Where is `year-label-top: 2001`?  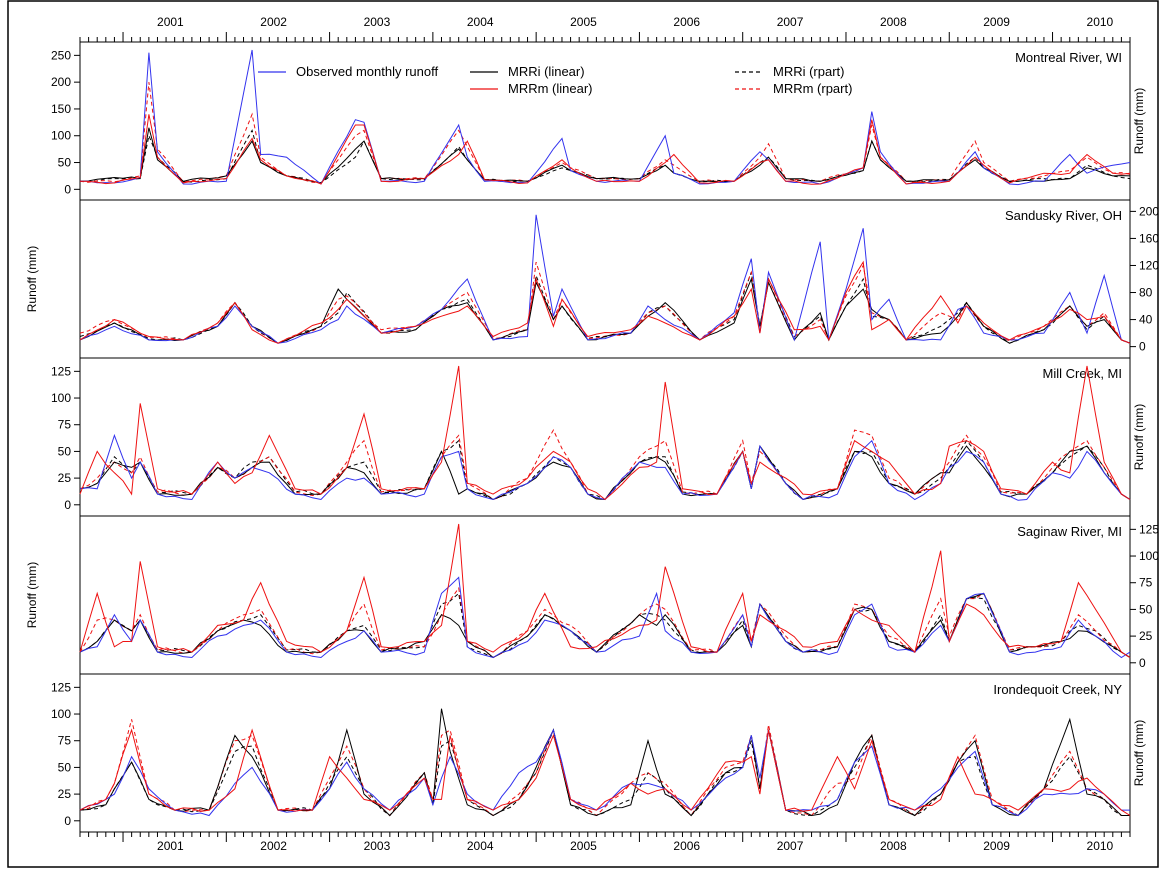 year-label-top: 2001 is located at coordinates (170, 22).